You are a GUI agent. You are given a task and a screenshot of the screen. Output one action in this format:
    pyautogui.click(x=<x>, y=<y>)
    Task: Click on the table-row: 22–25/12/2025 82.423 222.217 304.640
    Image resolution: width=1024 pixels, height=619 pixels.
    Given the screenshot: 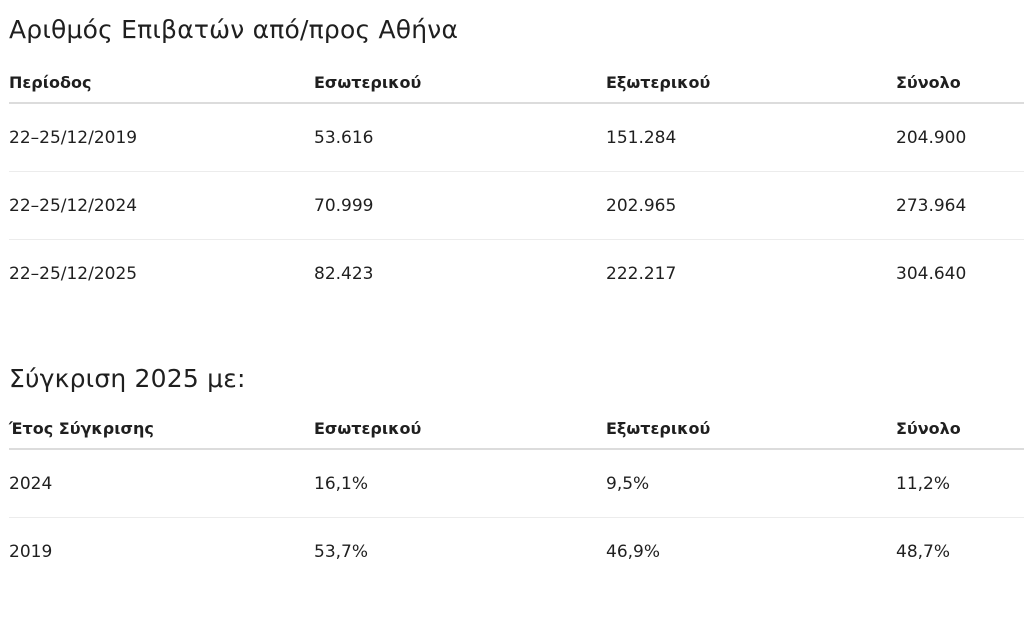 What is the action you would take?
    pyautogui.click(x=516, y=274)
    